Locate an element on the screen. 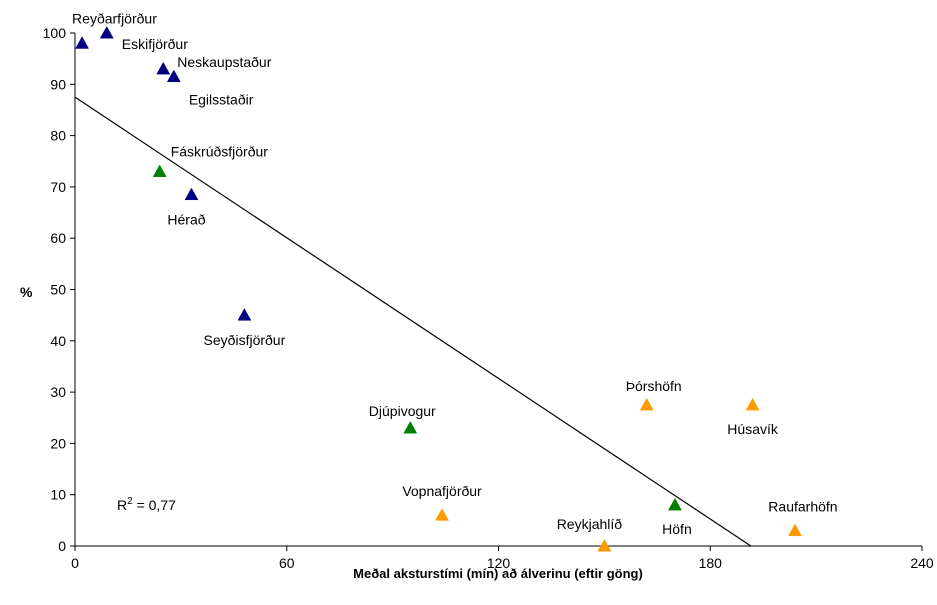  point-label: Húsavík is located at coordinates (753, 429).